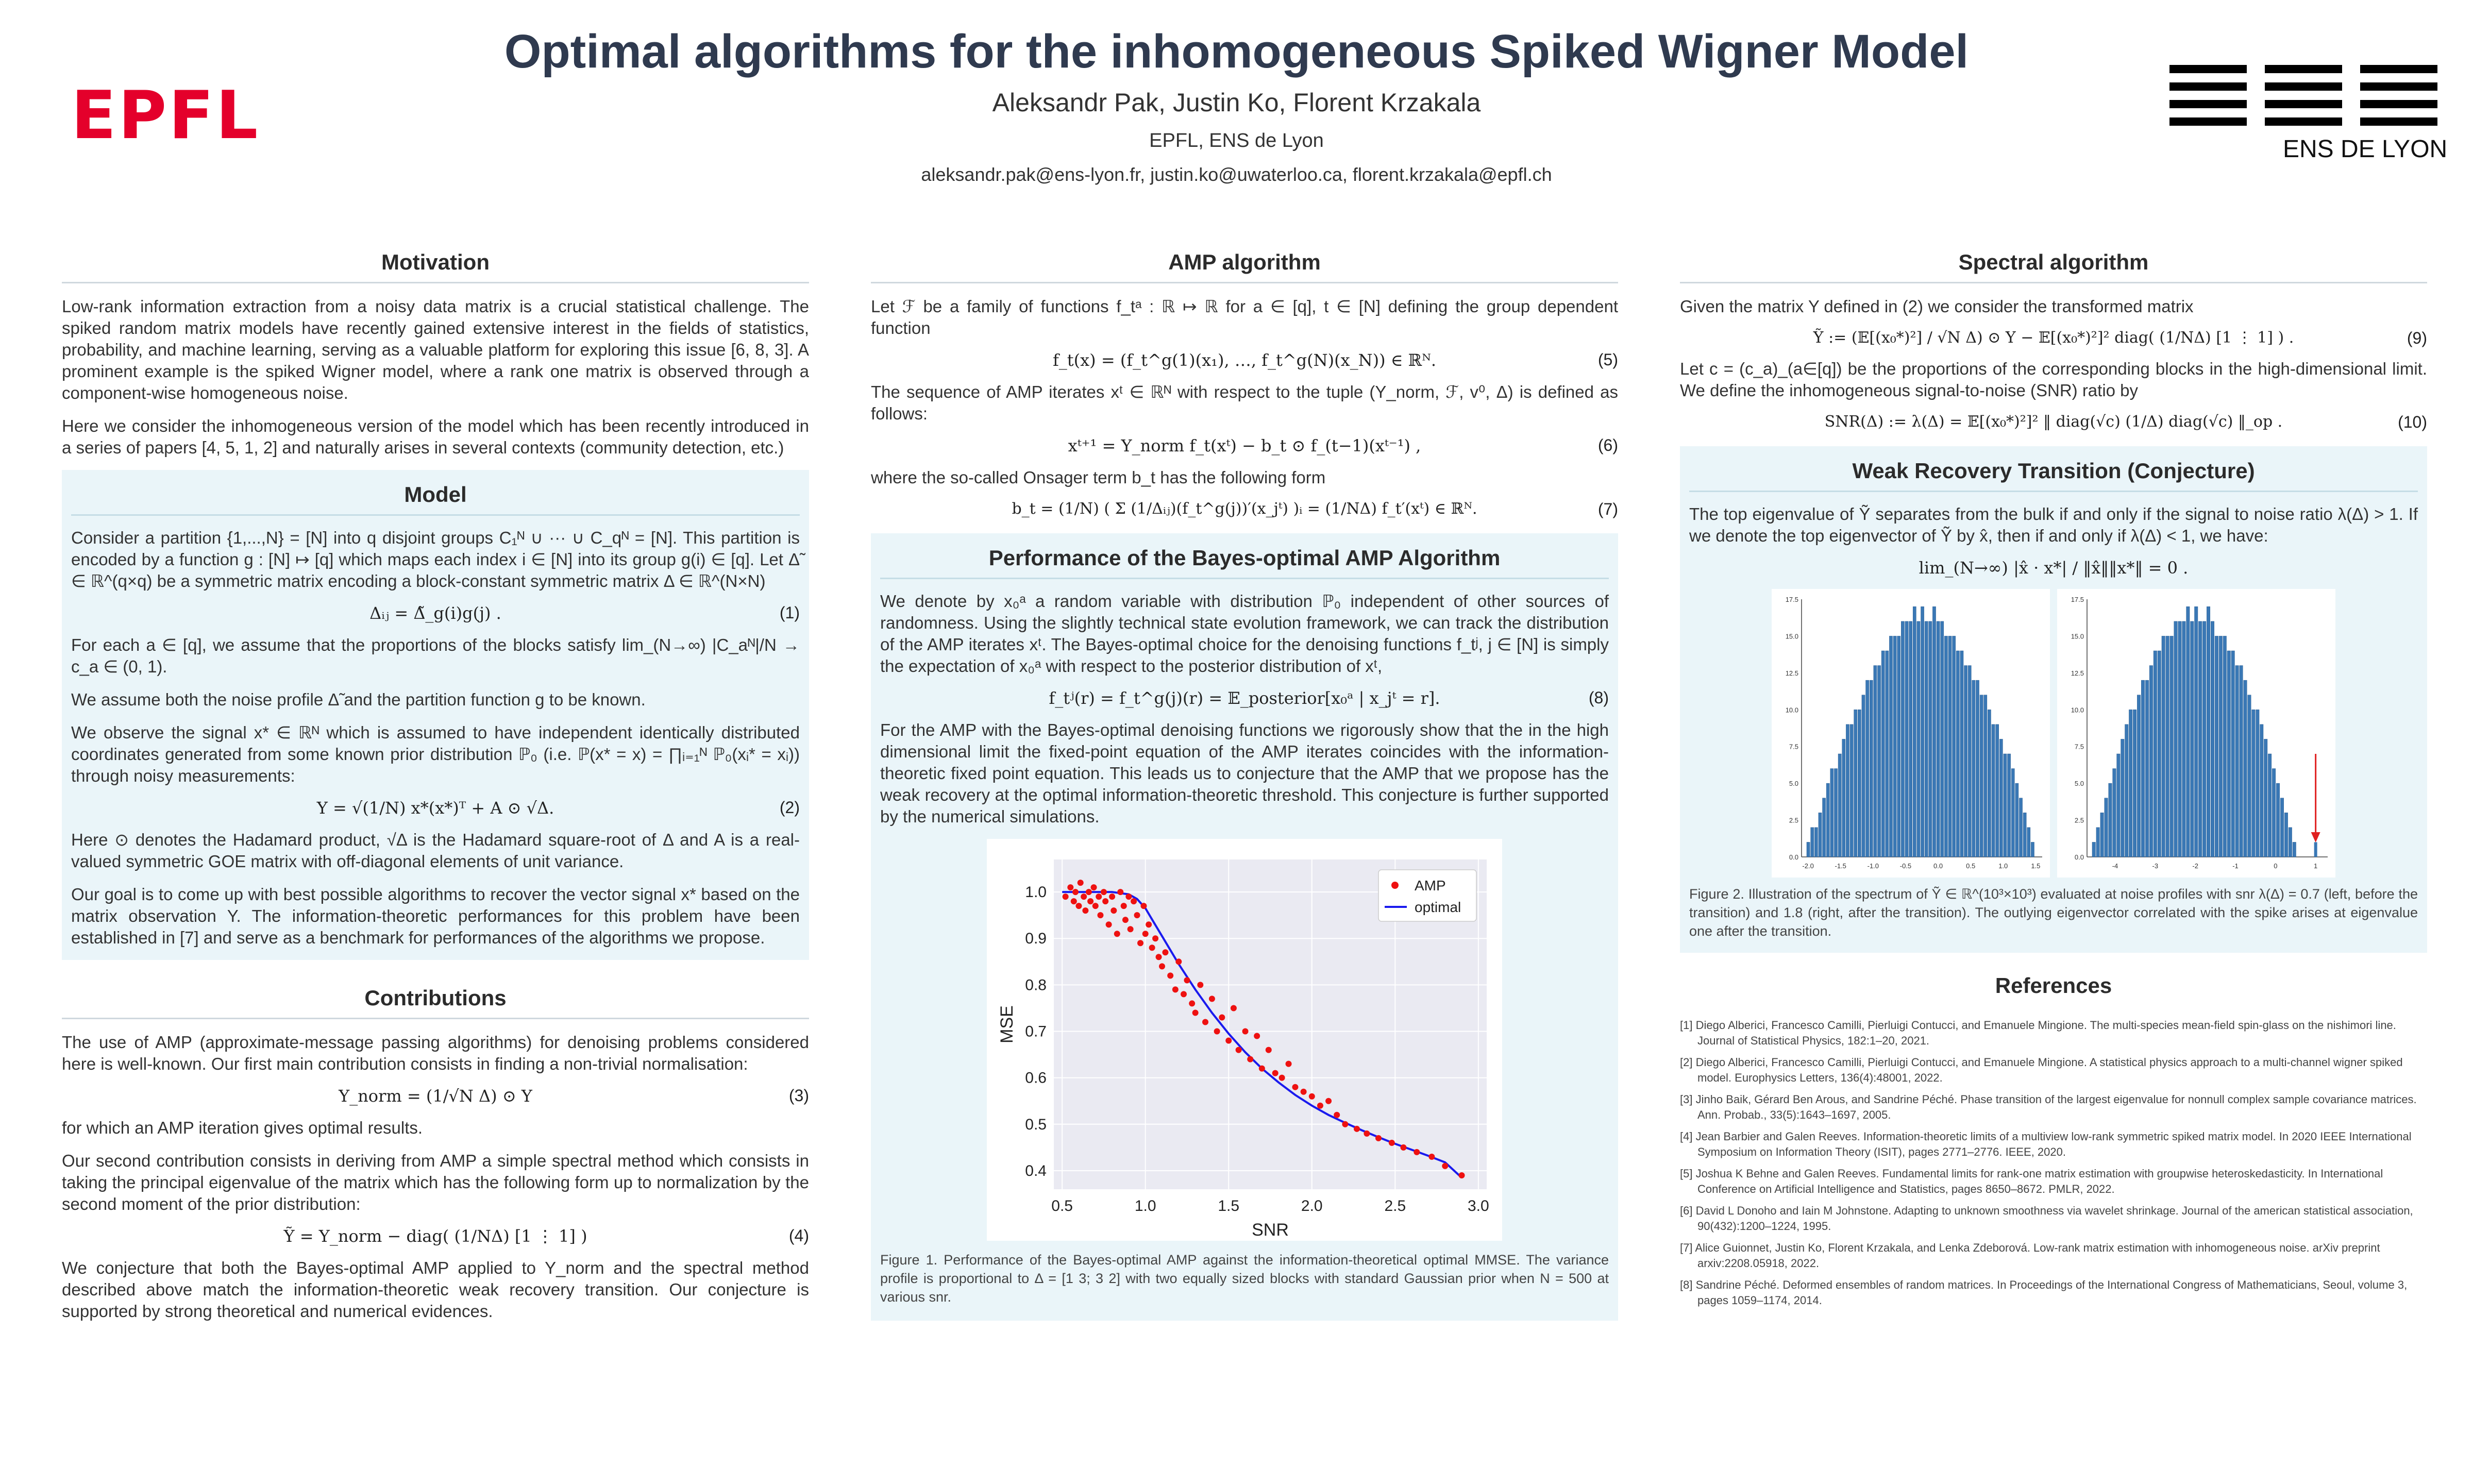 Image resolution: width=2473 pixels, height=1484 pixels. What do you see at coordinates (1478, 1206) in the screenshot?
I see `x-tick-label: 3.0` at bounding box center [1478, 1206].